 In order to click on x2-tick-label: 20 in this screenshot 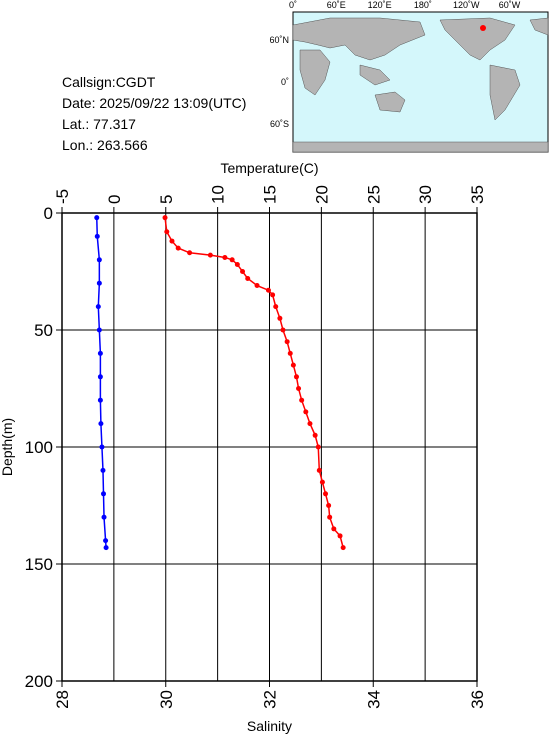, I will do `click(321, 194)`.